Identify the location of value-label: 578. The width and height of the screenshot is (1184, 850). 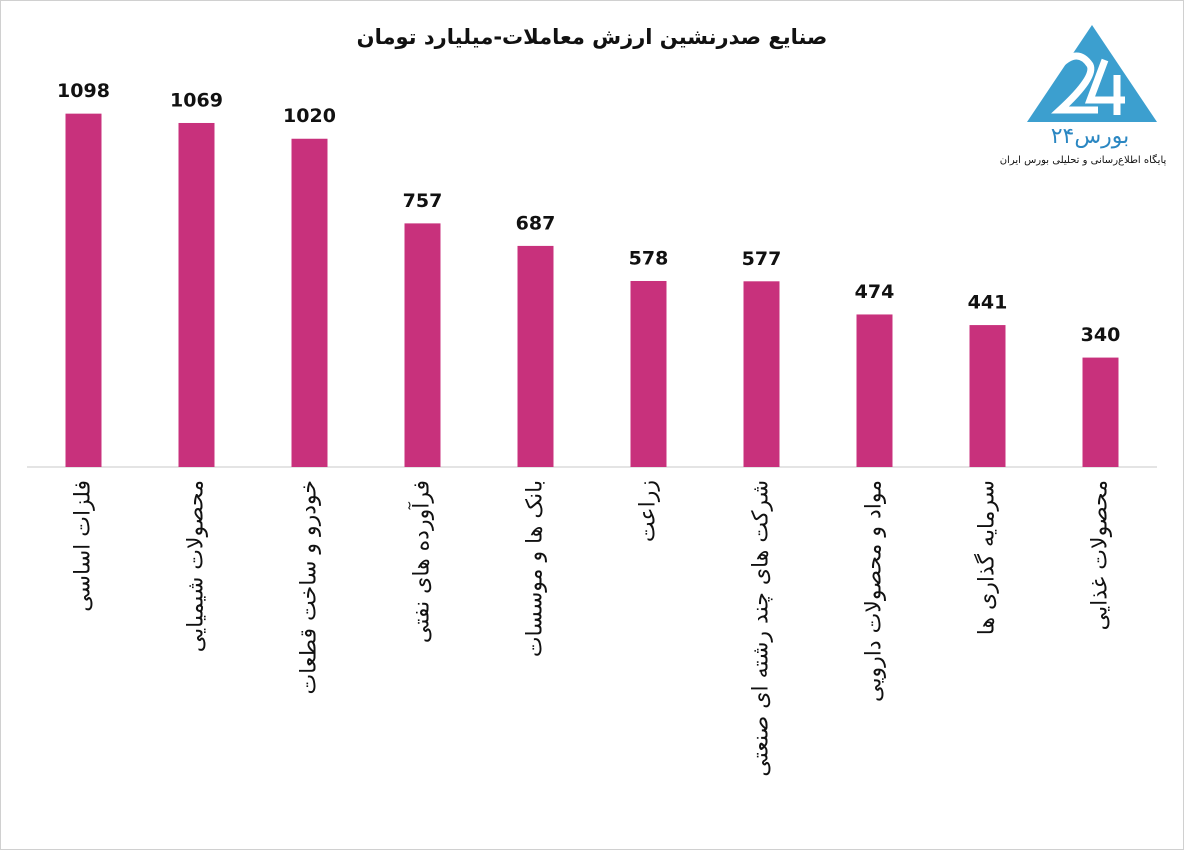
(649, 258).